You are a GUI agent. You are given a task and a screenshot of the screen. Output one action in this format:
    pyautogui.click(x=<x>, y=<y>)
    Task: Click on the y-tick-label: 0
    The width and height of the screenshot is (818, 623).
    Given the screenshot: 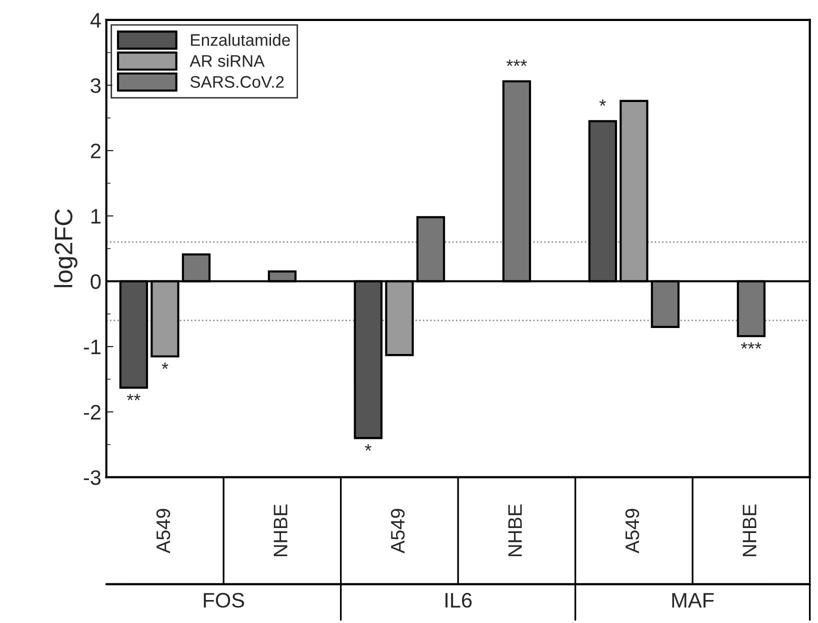 What is the action you would take?
    pyautogui.click(x=95, y=281)
    